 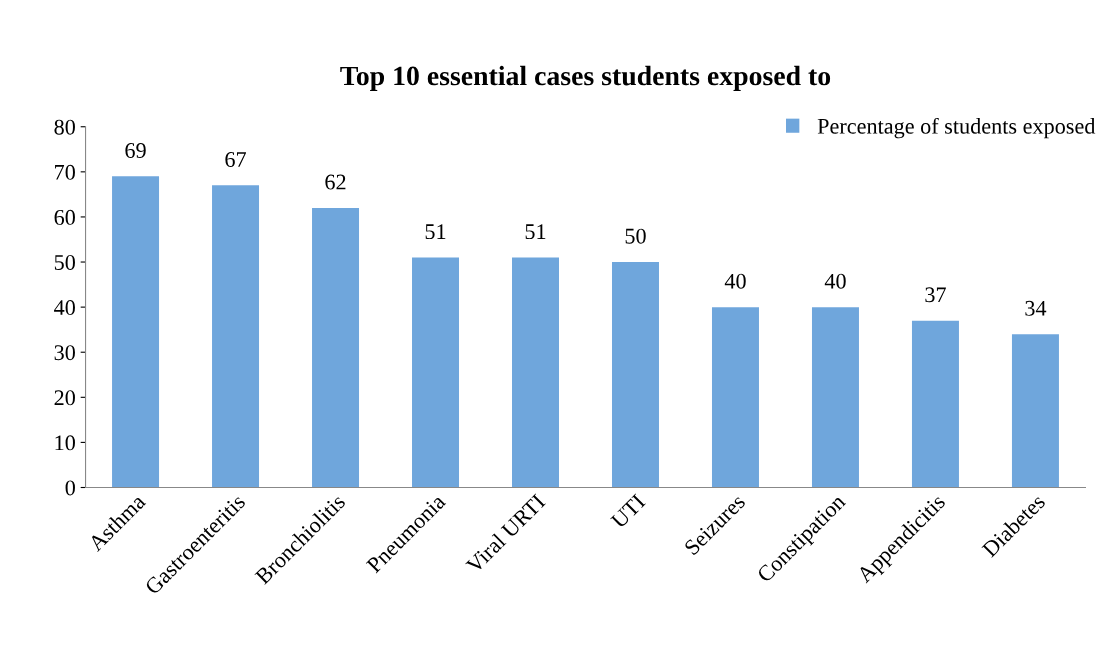 I want to click on data-label: 34, so click(x=1036, y=308).